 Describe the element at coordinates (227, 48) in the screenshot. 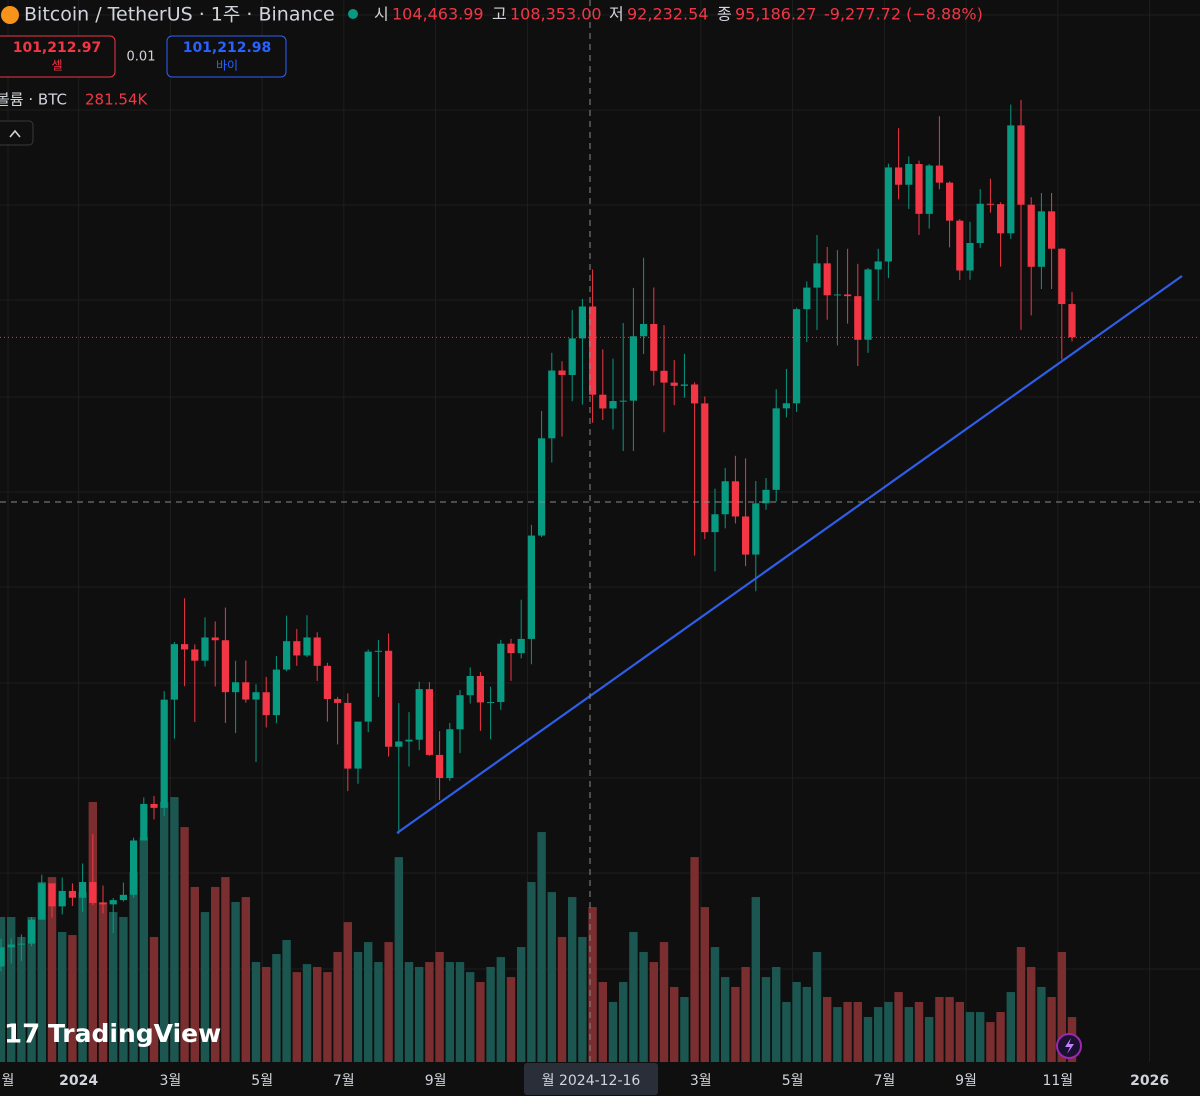

I see `buy-price: 101,212.98` at that location.